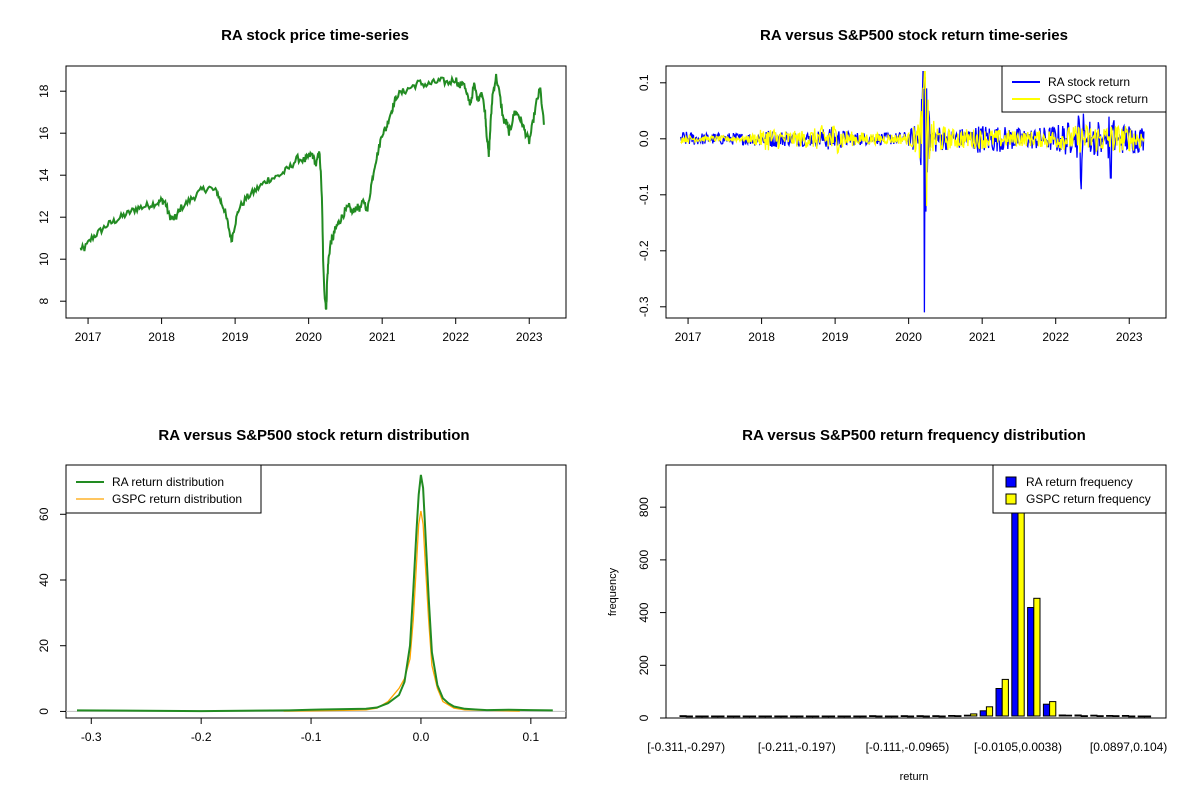 The image size is (1200, 800). I want to click on return-ts-xtick-label: 2021, so click(982, 337).